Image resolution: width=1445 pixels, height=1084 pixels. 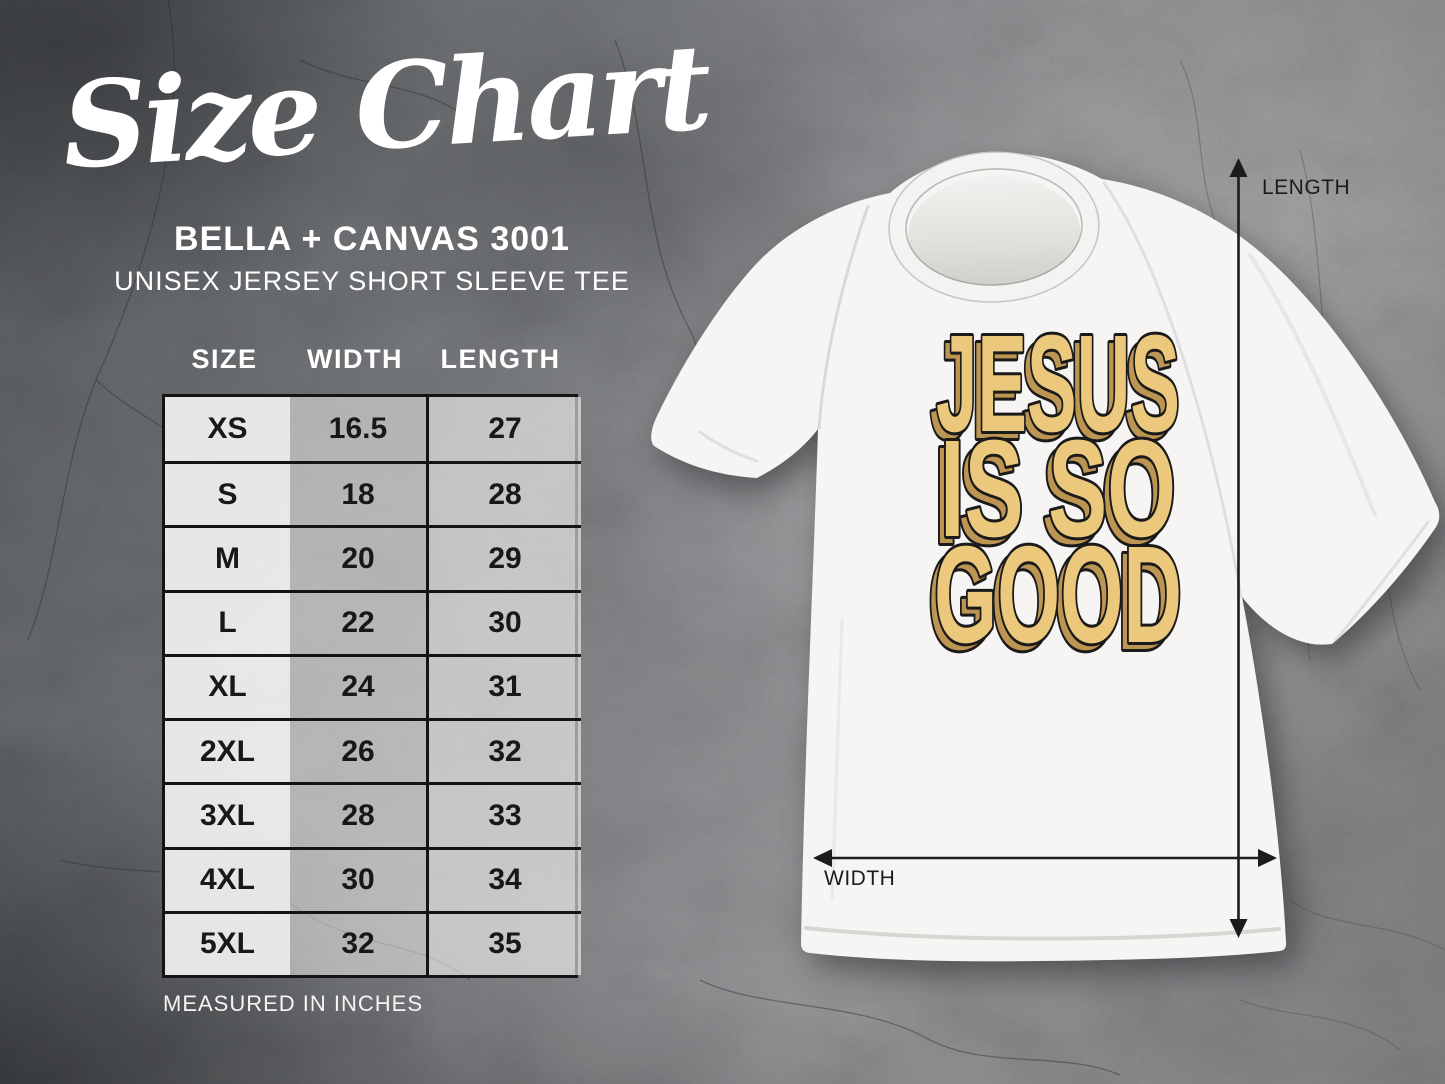 I want to click on svg-text: JESUS, so click(x=1052, y=391).